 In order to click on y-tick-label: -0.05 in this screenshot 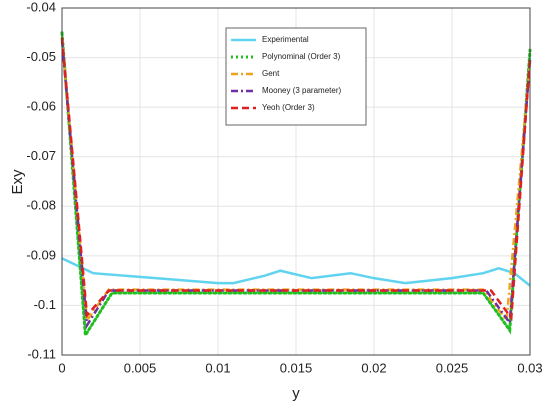, I will do `click(41, 56)`.